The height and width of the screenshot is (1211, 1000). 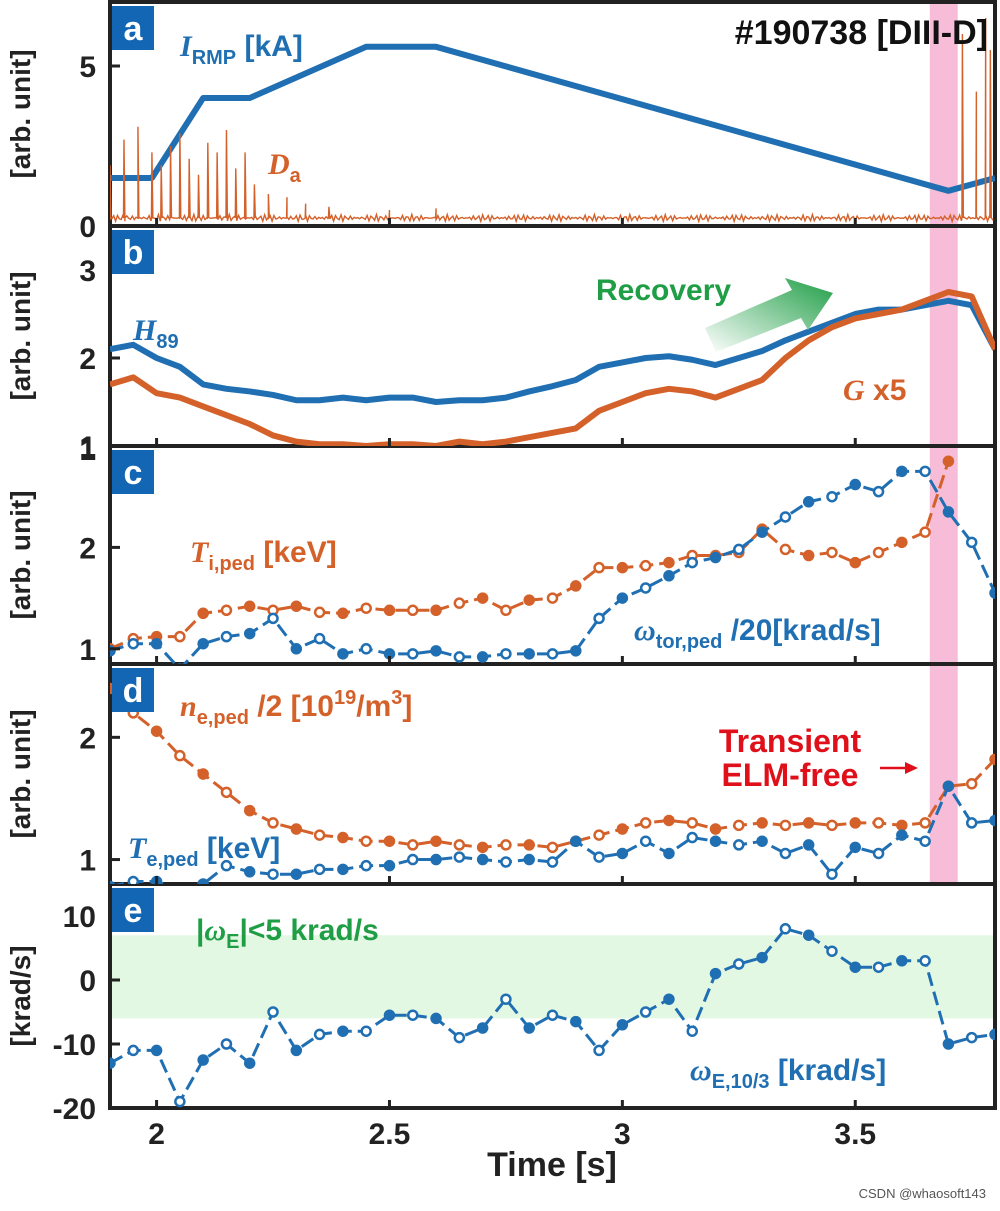 I want to click on watermark: CSDN @whaosoft143, so click(x=922, y=1193).